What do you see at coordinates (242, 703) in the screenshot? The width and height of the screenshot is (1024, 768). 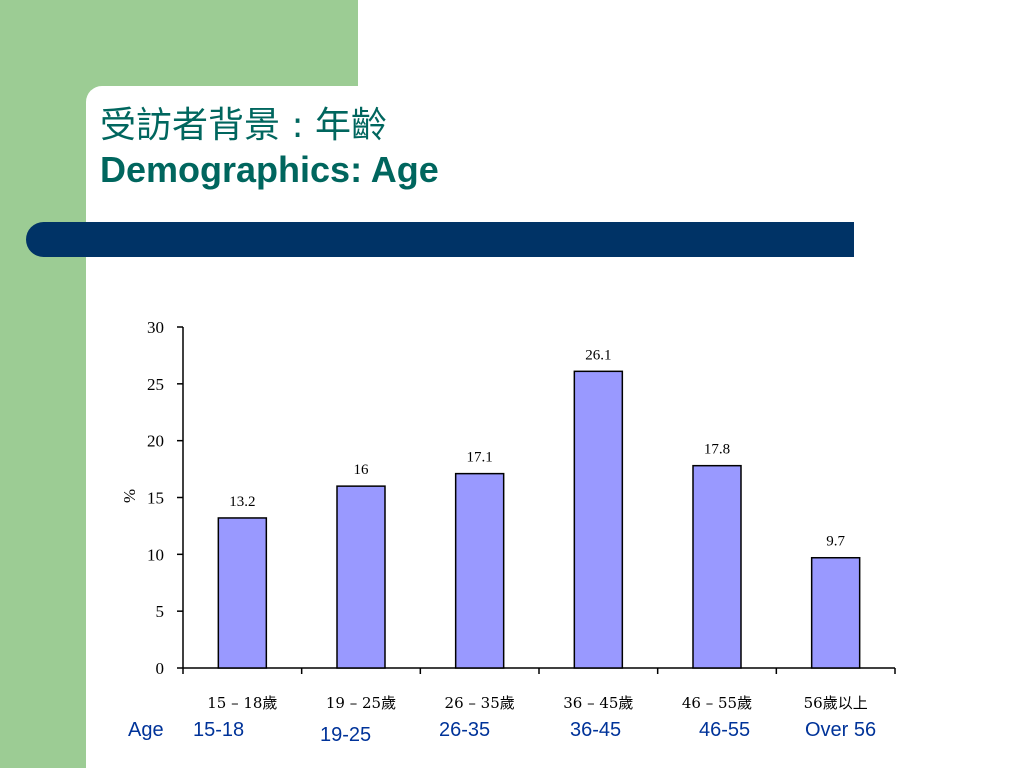 I see `category-label: 15 – 18歲` at bounding box center [242, 703].